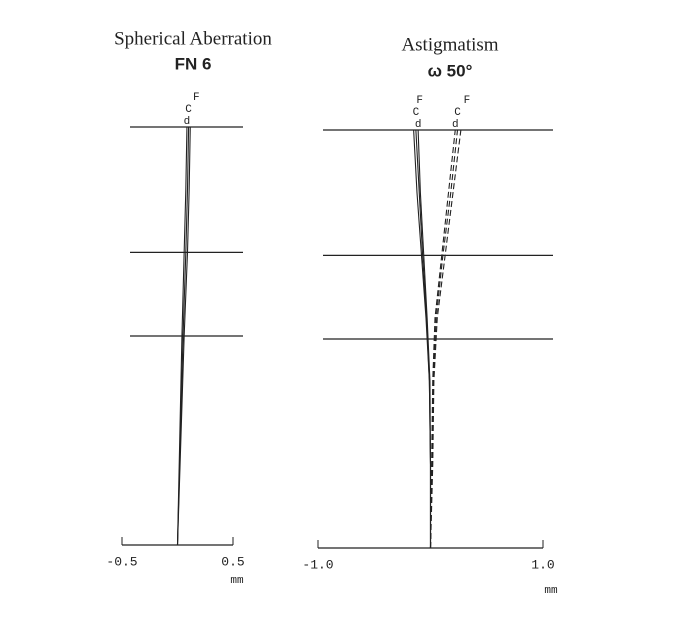  What do you see at coordinates (193, 38) in the screenshot?
I see `chart-title: Spherical Aberration` at bounding box center [193, 38].